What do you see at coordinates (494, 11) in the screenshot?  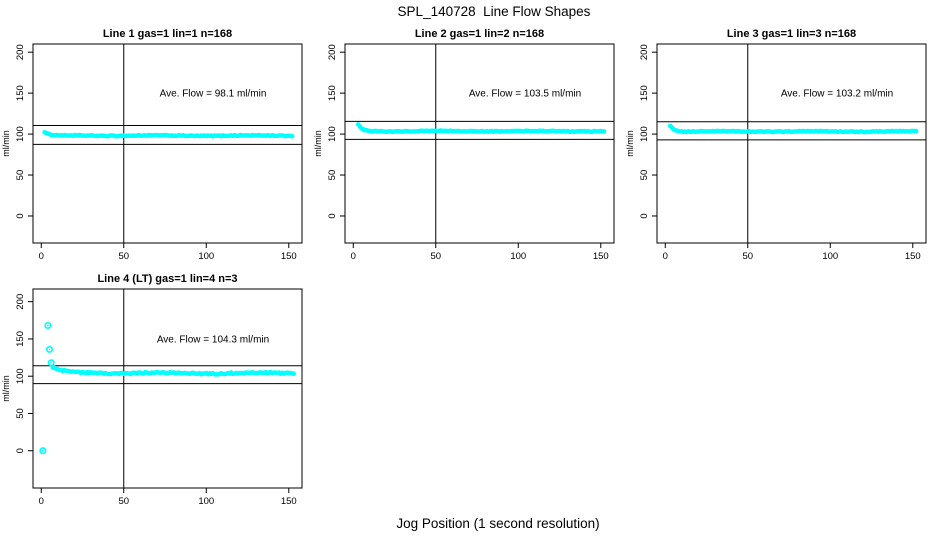 I see `figure-title: SPL_140728 Line Flow Shapes` at bounding box center [494, 11].